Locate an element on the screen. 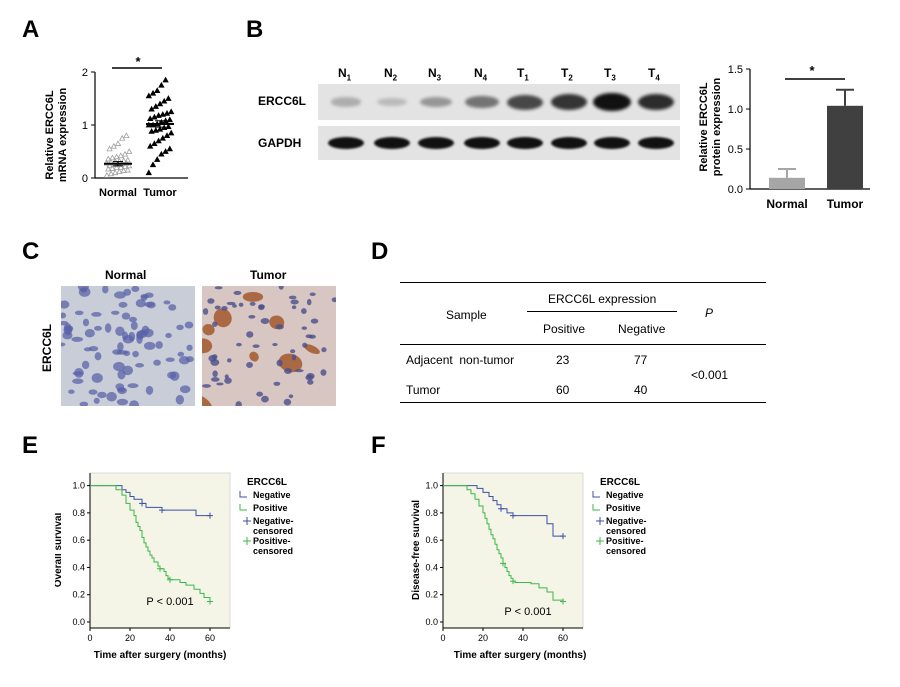 Image resolution: width=900 pixels, height=687 pixels. km-e-ytick-label: 0.8 is located at coordinates (78, 513).